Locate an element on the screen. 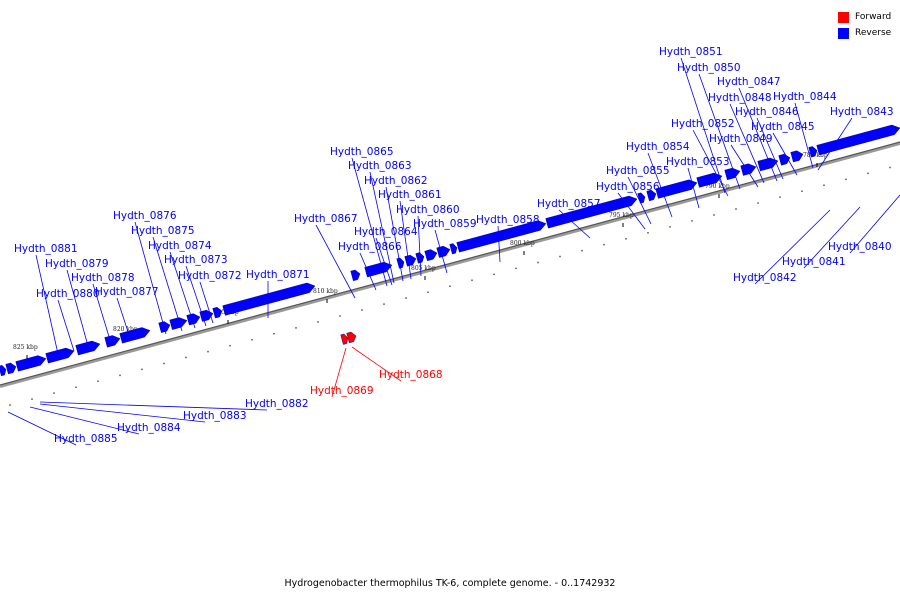 The height and width of the screenshot is (600, 900). forward-swatch is located at coordinates (843, 17).